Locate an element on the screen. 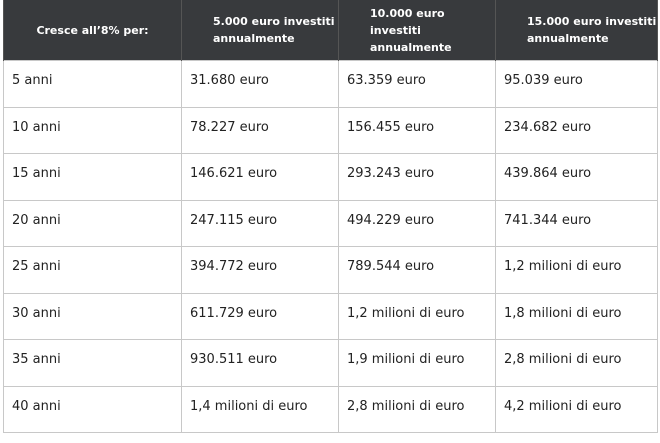 The image size is (660, 443). header-cell: 10.000 euro investiti annualmente is located at coordinates (417, 30).